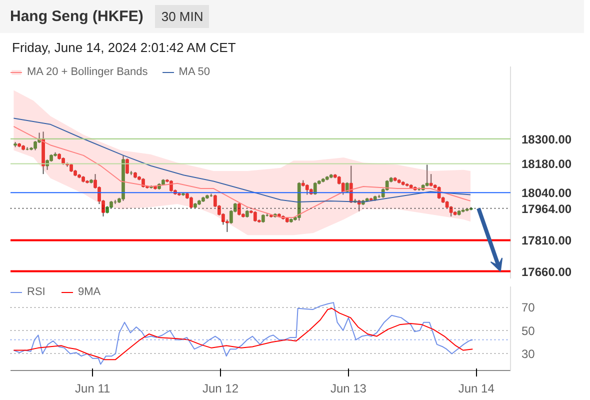 Image resolution: width=590 pixels, height=400 pixels. What do you see at coordinates (547, 271) in the screenshot?
I see `ref-line-label: 17660.00` at bounding box center [547, 271].